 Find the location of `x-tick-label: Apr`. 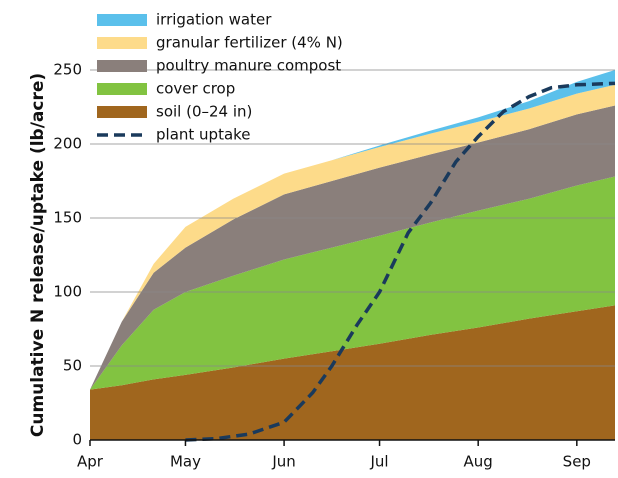

x-tick-label: Apr is located at coordinates (90, 462).